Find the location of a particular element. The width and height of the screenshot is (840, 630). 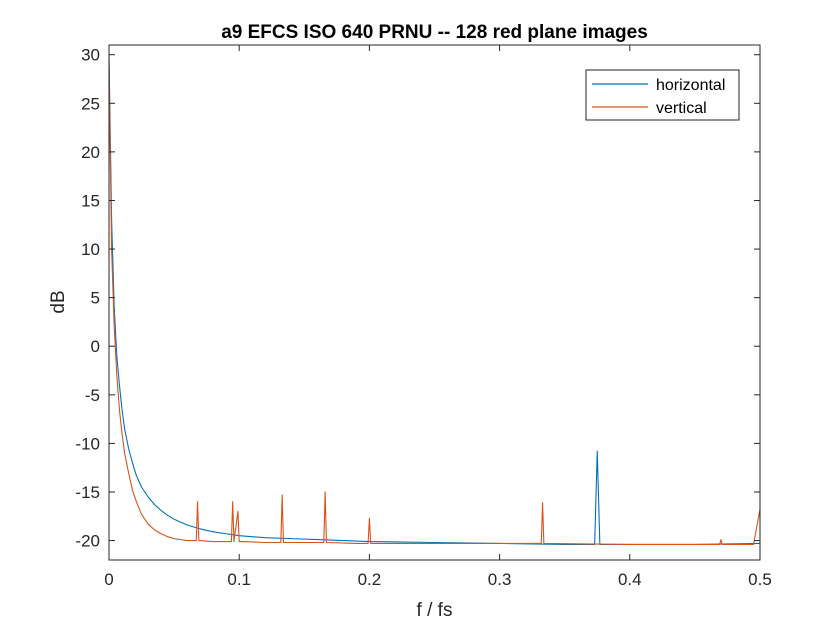

x-axis-label: f / fs is located at coordinates (435, 610).